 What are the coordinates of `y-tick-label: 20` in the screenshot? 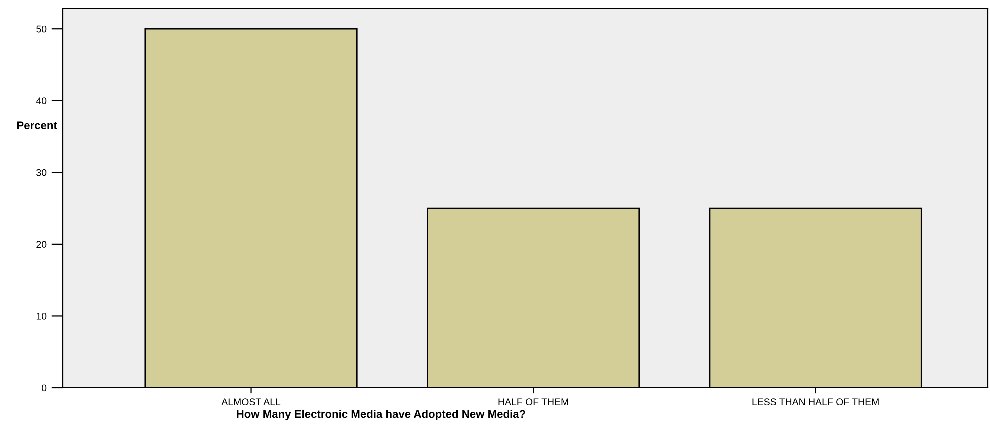 It's located at (41, 244).